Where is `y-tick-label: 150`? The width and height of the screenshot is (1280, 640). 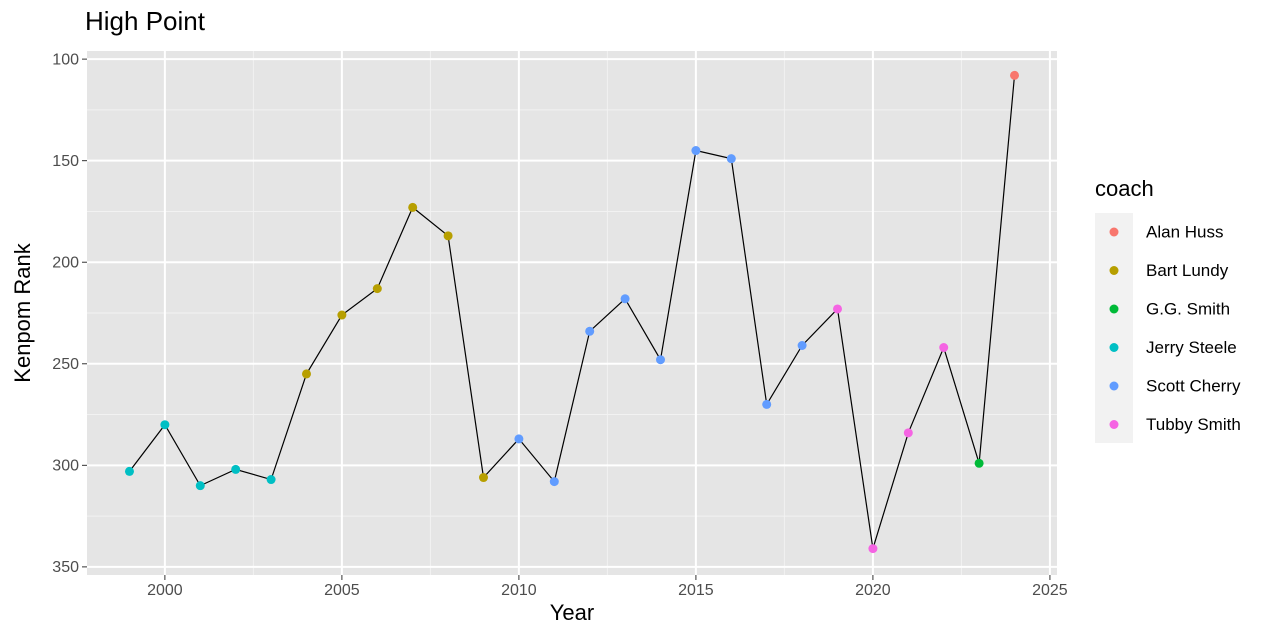
y-tick-label: 150 is located at coordinates (65, 161).